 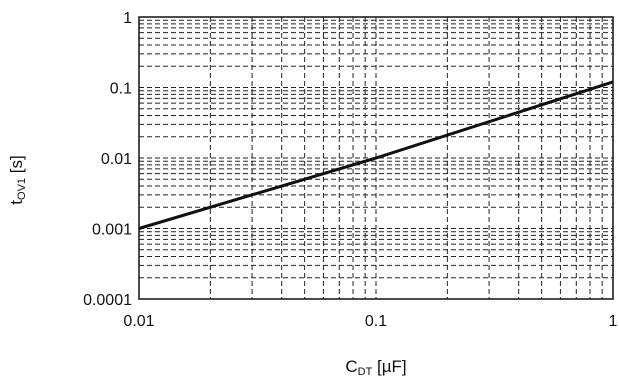 What do you see at coordinates (138, 321) in the screenshot?
I see `x-tick-label: 0.01` at bounding box center [138, 321].